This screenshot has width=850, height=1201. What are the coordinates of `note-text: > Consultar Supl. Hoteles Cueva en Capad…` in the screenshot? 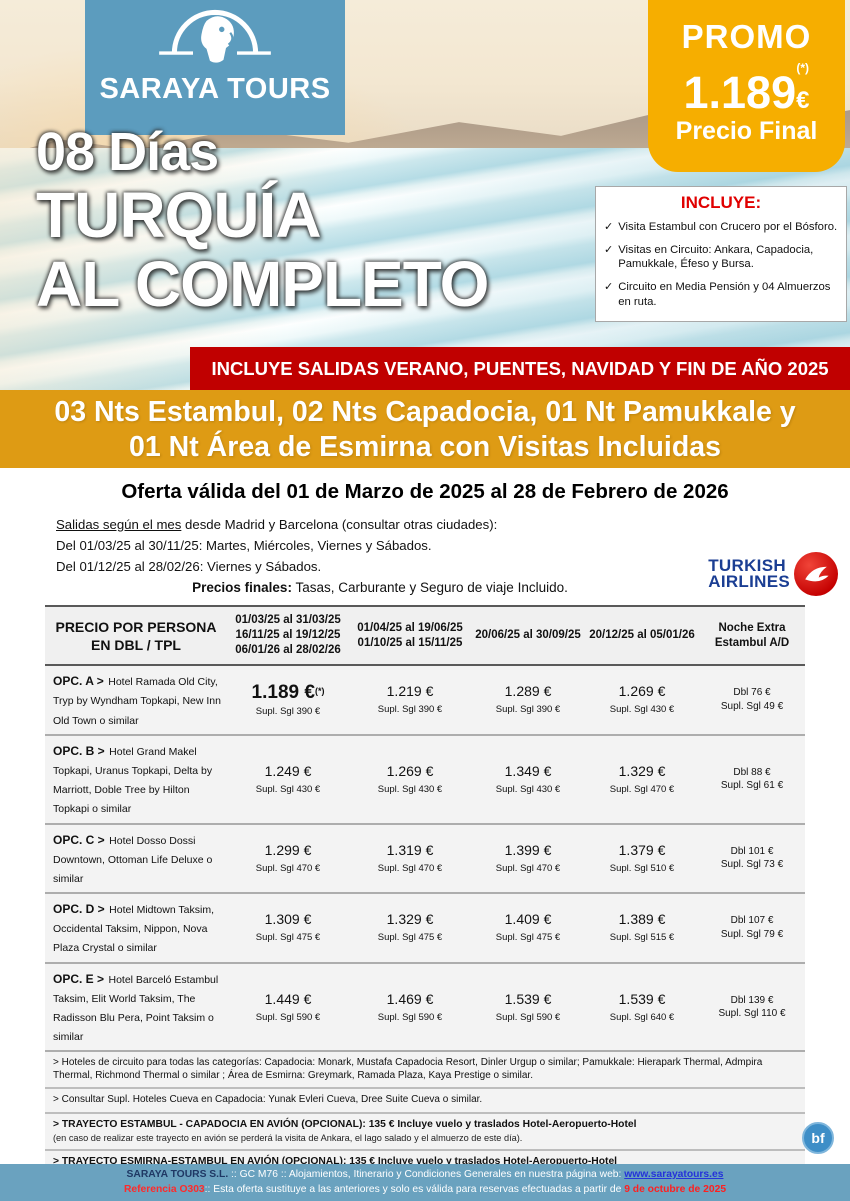 It's located at (268, 1100).